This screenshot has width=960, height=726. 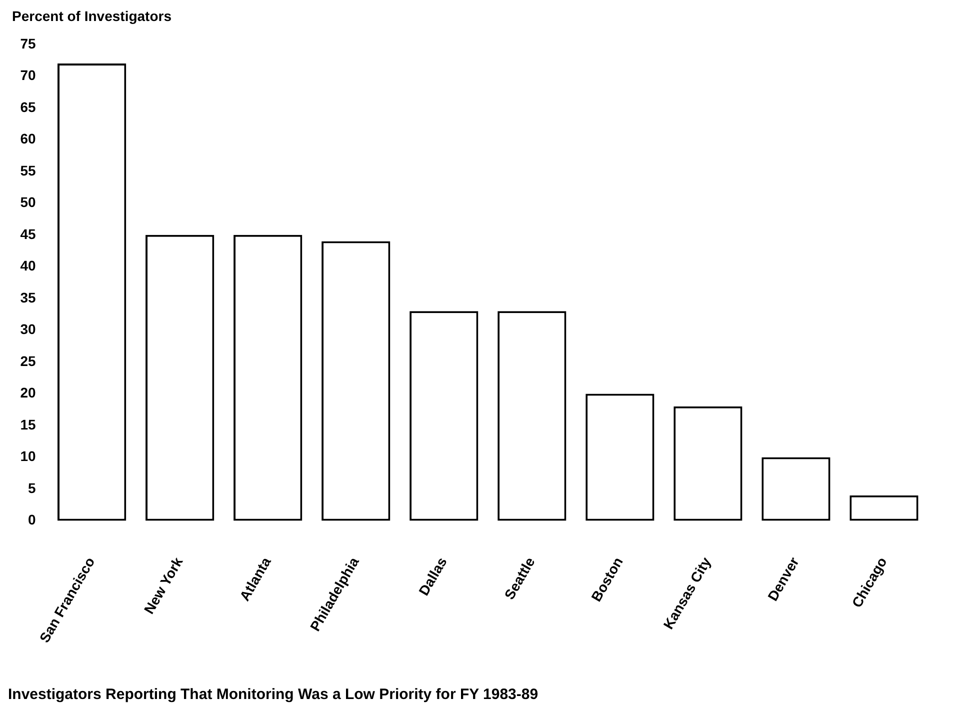 I want to click on y-tick-label: 20, so click(x=28, y=392).